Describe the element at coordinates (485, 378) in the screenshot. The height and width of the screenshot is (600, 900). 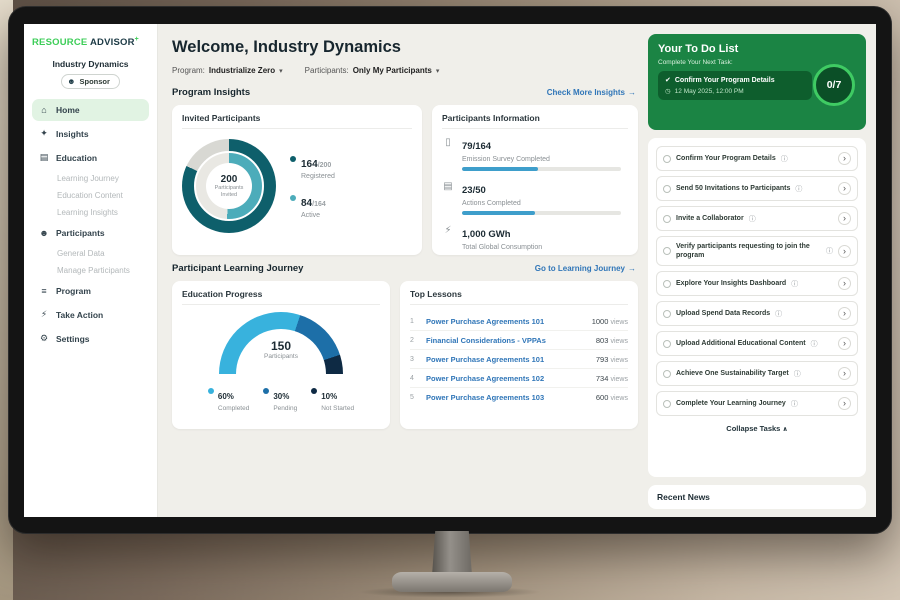
I see `lesson-link: Power Purchase Agreements 102` at that location.